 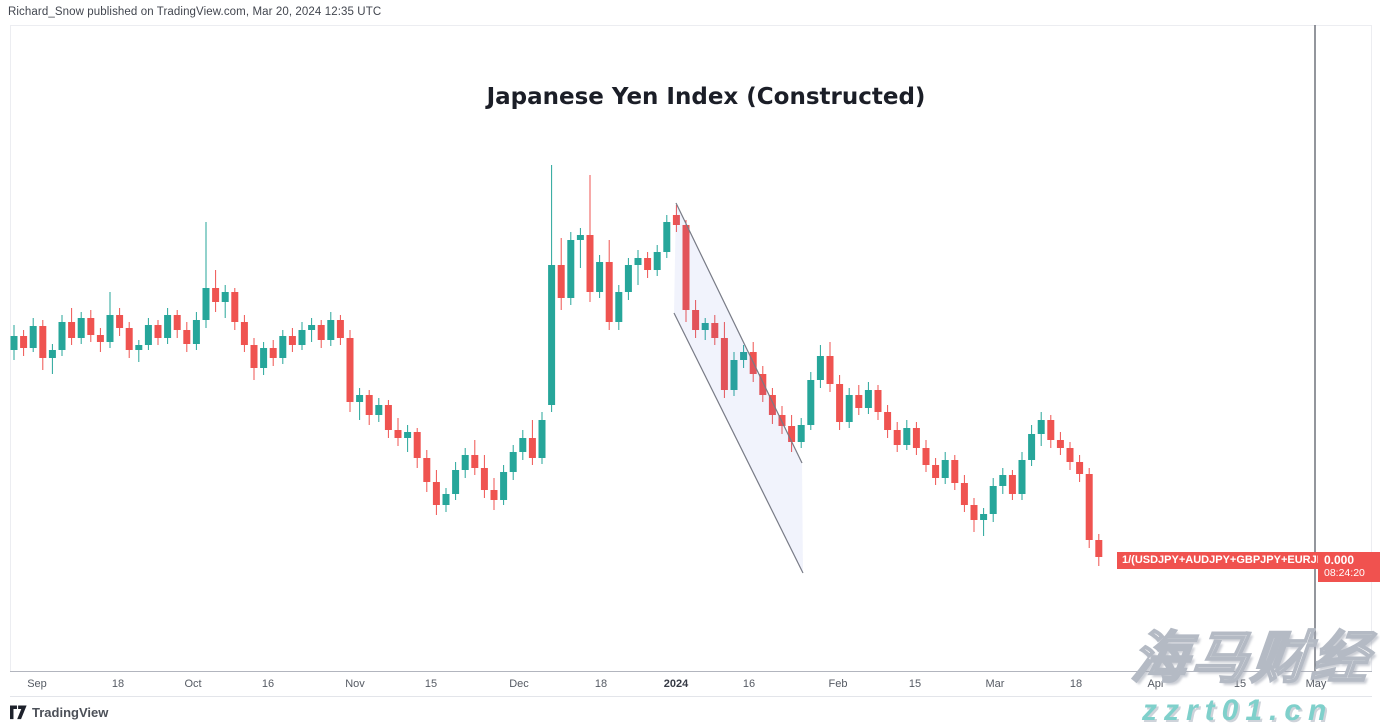 I want to click on symbol-formula-label: 1/(USDJPY+AUDJPY+GBPJPY+EURJPY)/4, so click(x=1233, y=560).